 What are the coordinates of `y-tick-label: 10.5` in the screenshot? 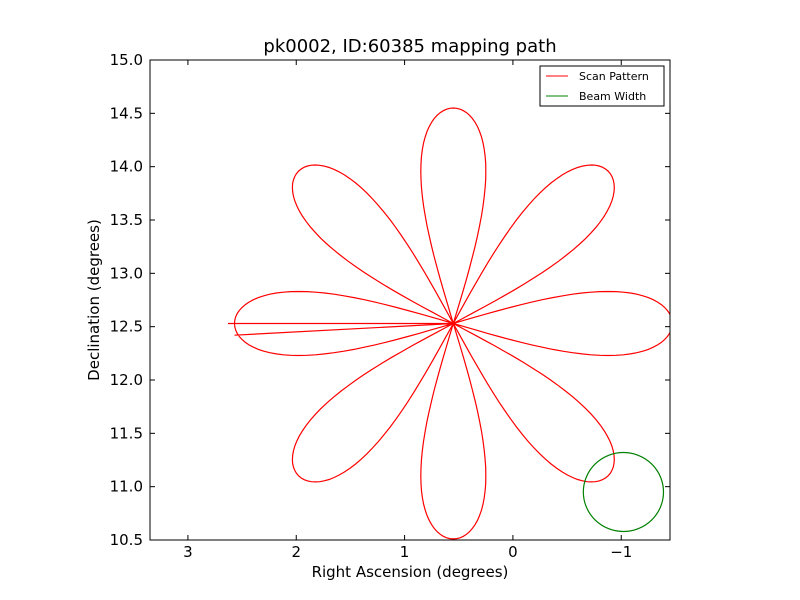 It's located at (126, 540).